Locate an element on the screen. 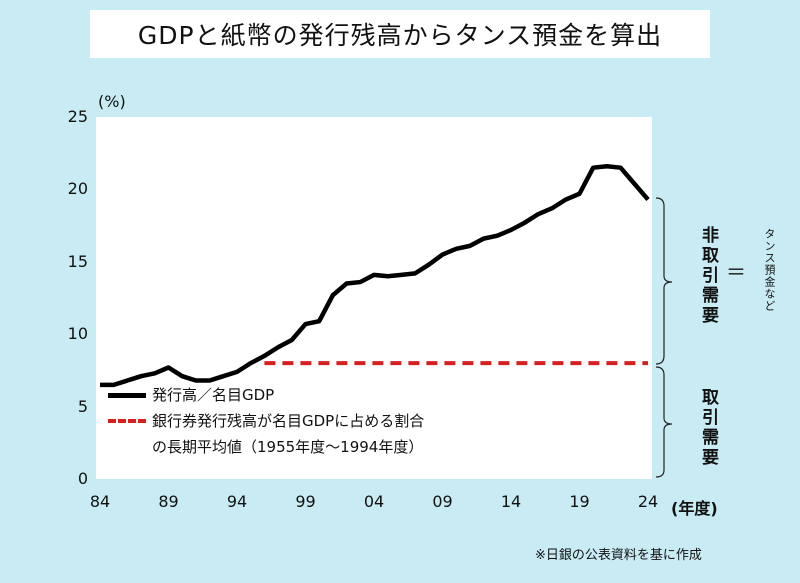 The height and width of the screenshot is (583, 800). x-tick-label: 94 is located at coordinates (237, 501).